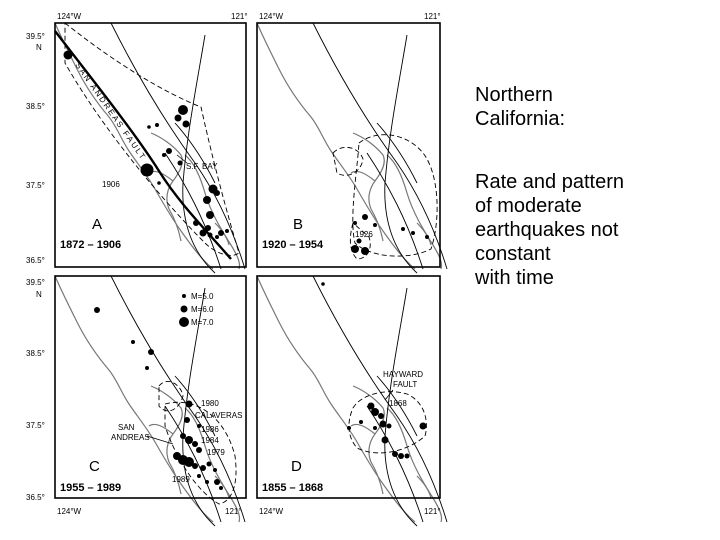  Describe the element at coordinates (271, 511) in the screenshot. I see `lon-label-124-right-bottom: 124°W` at that location.